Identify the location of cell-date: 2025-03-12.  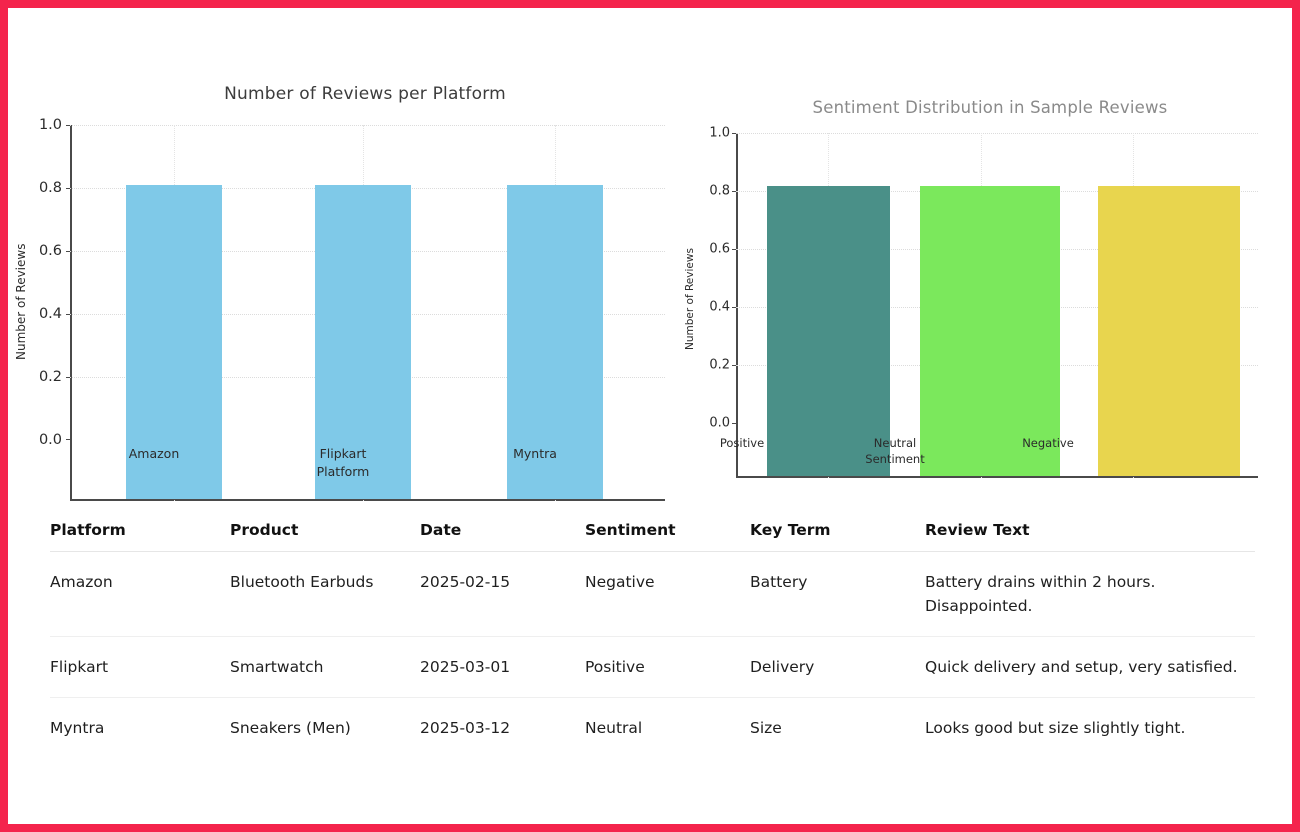
(465, 728).